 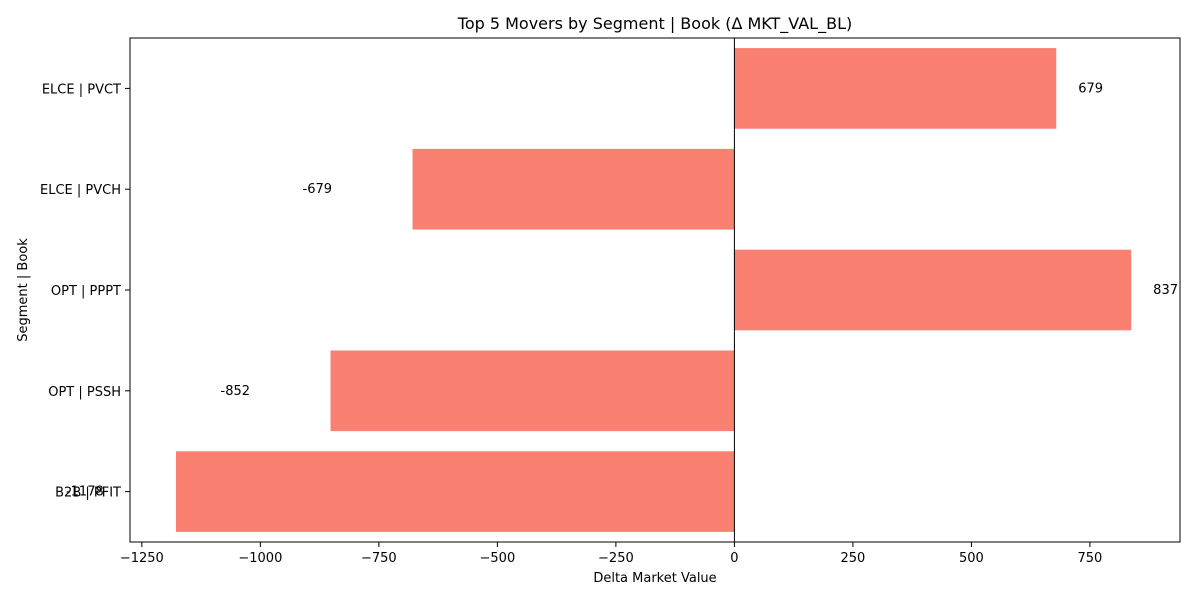 I want to click on data-label: 837, so click(x=1165, y=290).